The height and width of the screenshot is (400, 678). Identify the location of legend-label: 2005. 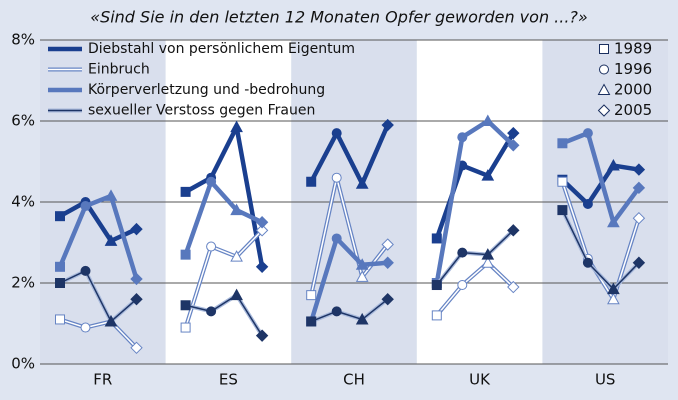
(633, 110).